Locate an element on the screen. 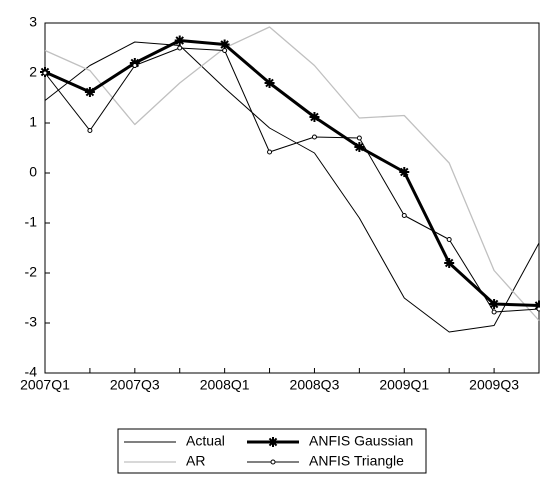  legend-label: Actual is located at coordinates (205, 441).